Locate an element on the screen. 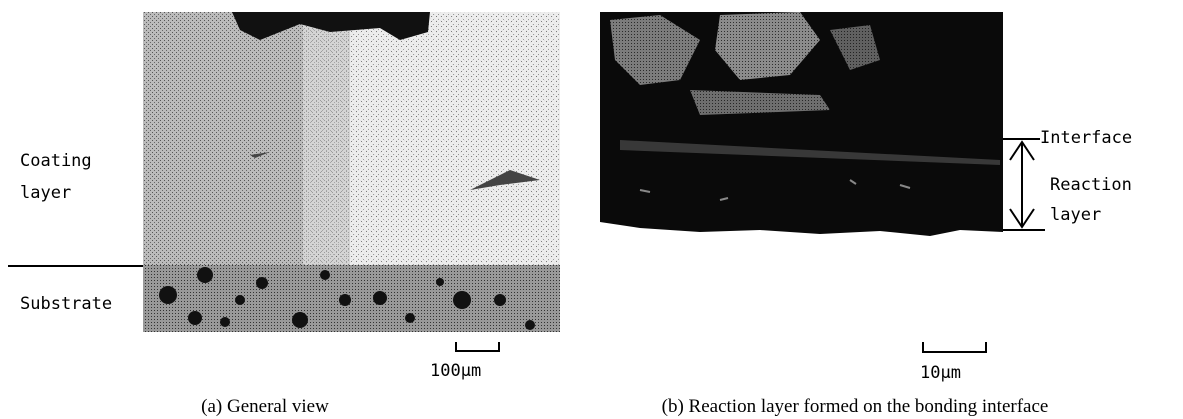 This screenshot has width=1183, height=419. label: Coating is located at coordinates (56, 161).